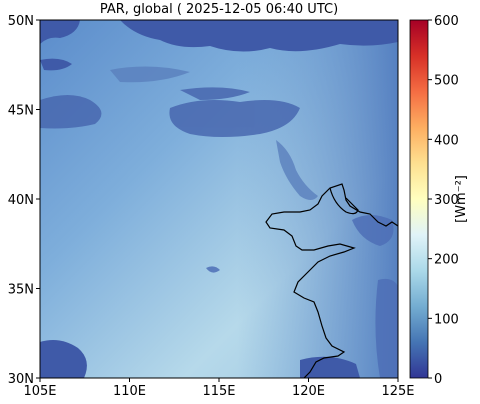 The image size is (480, 404). I want to click on colorbar-tick-label: 100, so click(446, 319).